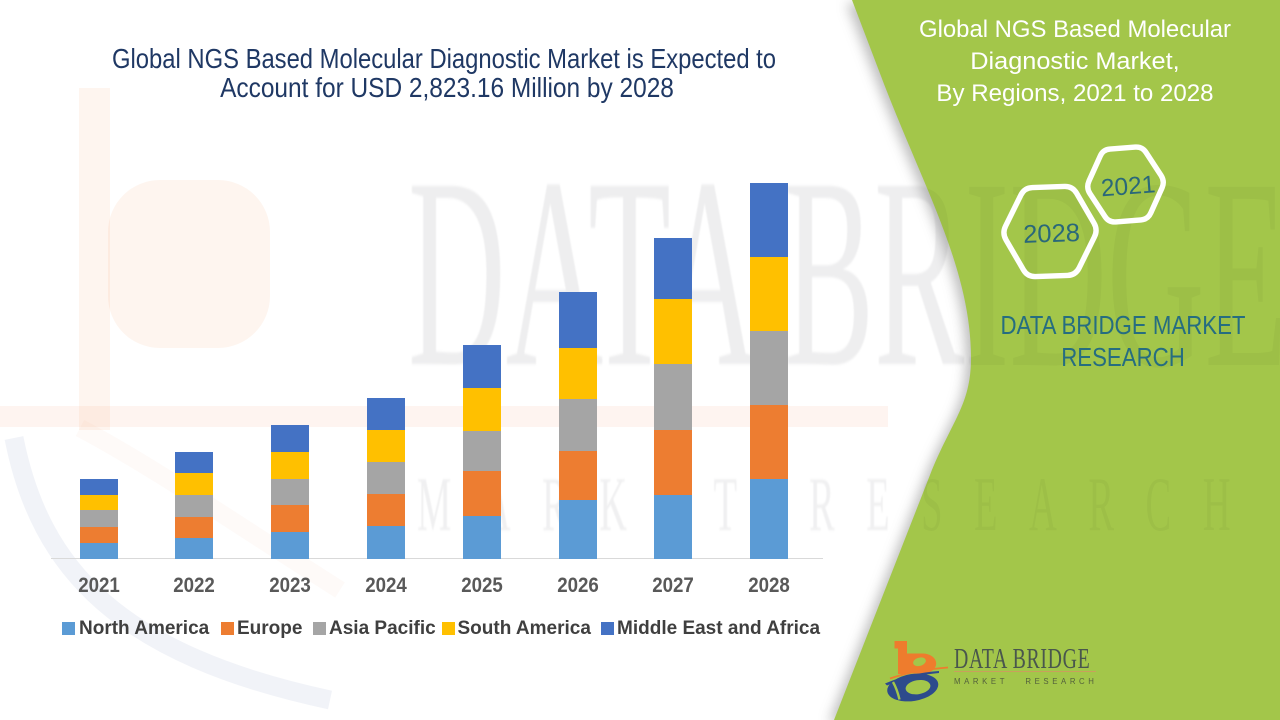 The height and width of the screenshot is (720, 1280). What do you see at coordinates (839, 505) in the screenshot?
I see `svg-text: MARKET RESEARCH` at bounding box center [839, 505].